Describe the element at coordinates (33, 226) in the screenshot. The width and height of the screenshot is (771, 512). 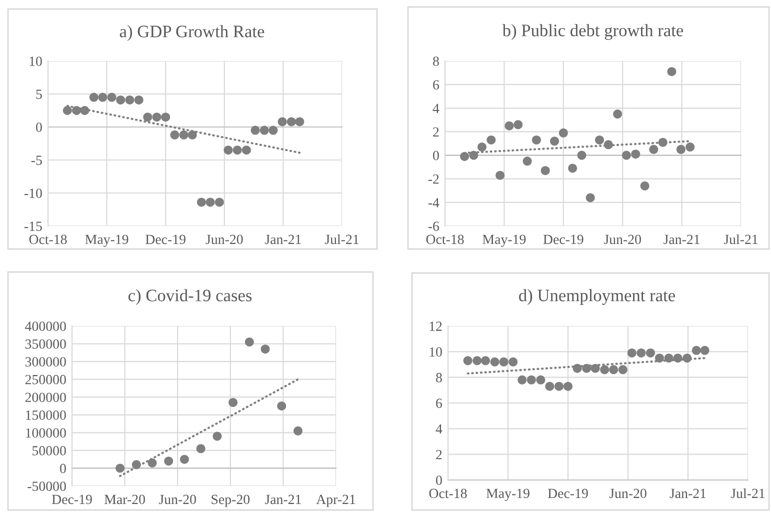
I see `y-tick-label: -15` at that location.